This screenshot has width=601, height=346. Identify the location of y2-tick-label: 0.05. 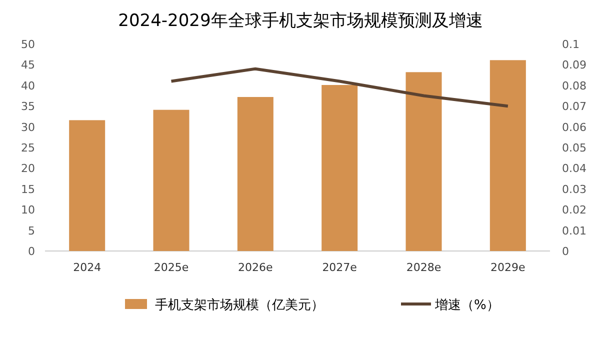
(574, 148).